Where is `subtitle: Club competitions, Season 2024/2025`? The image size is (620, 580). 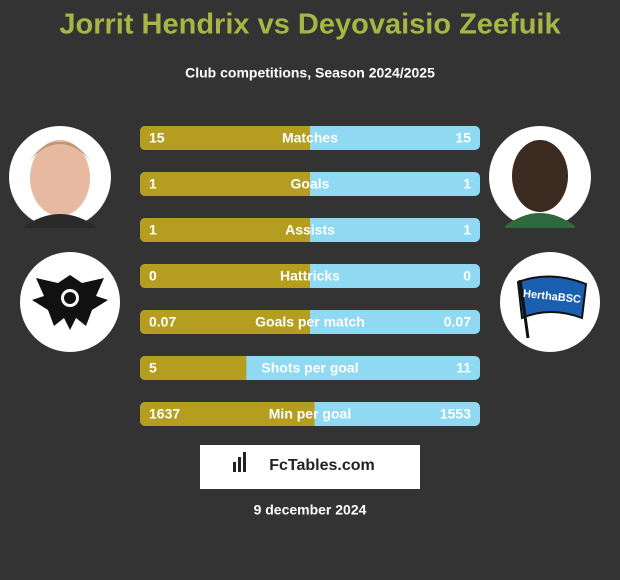
subtitle: Club competitions, Season 2024/2025 is located at coordinates (310, 73).